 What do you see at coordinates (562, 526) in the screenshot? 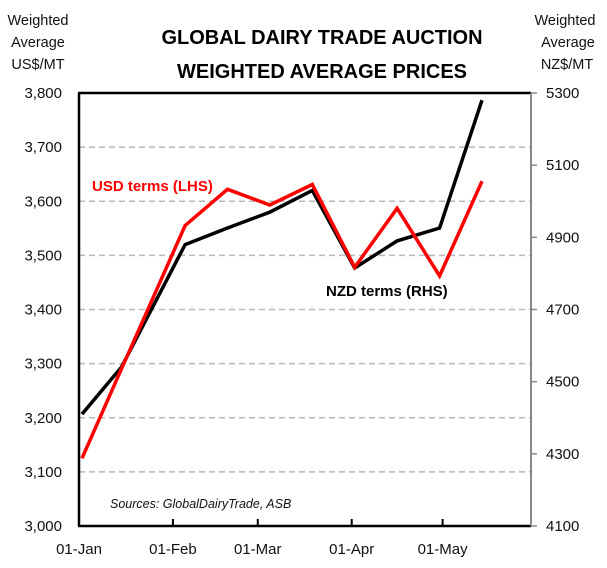
I see `right-tick-label: 4100` at bounding box center [562, 526].